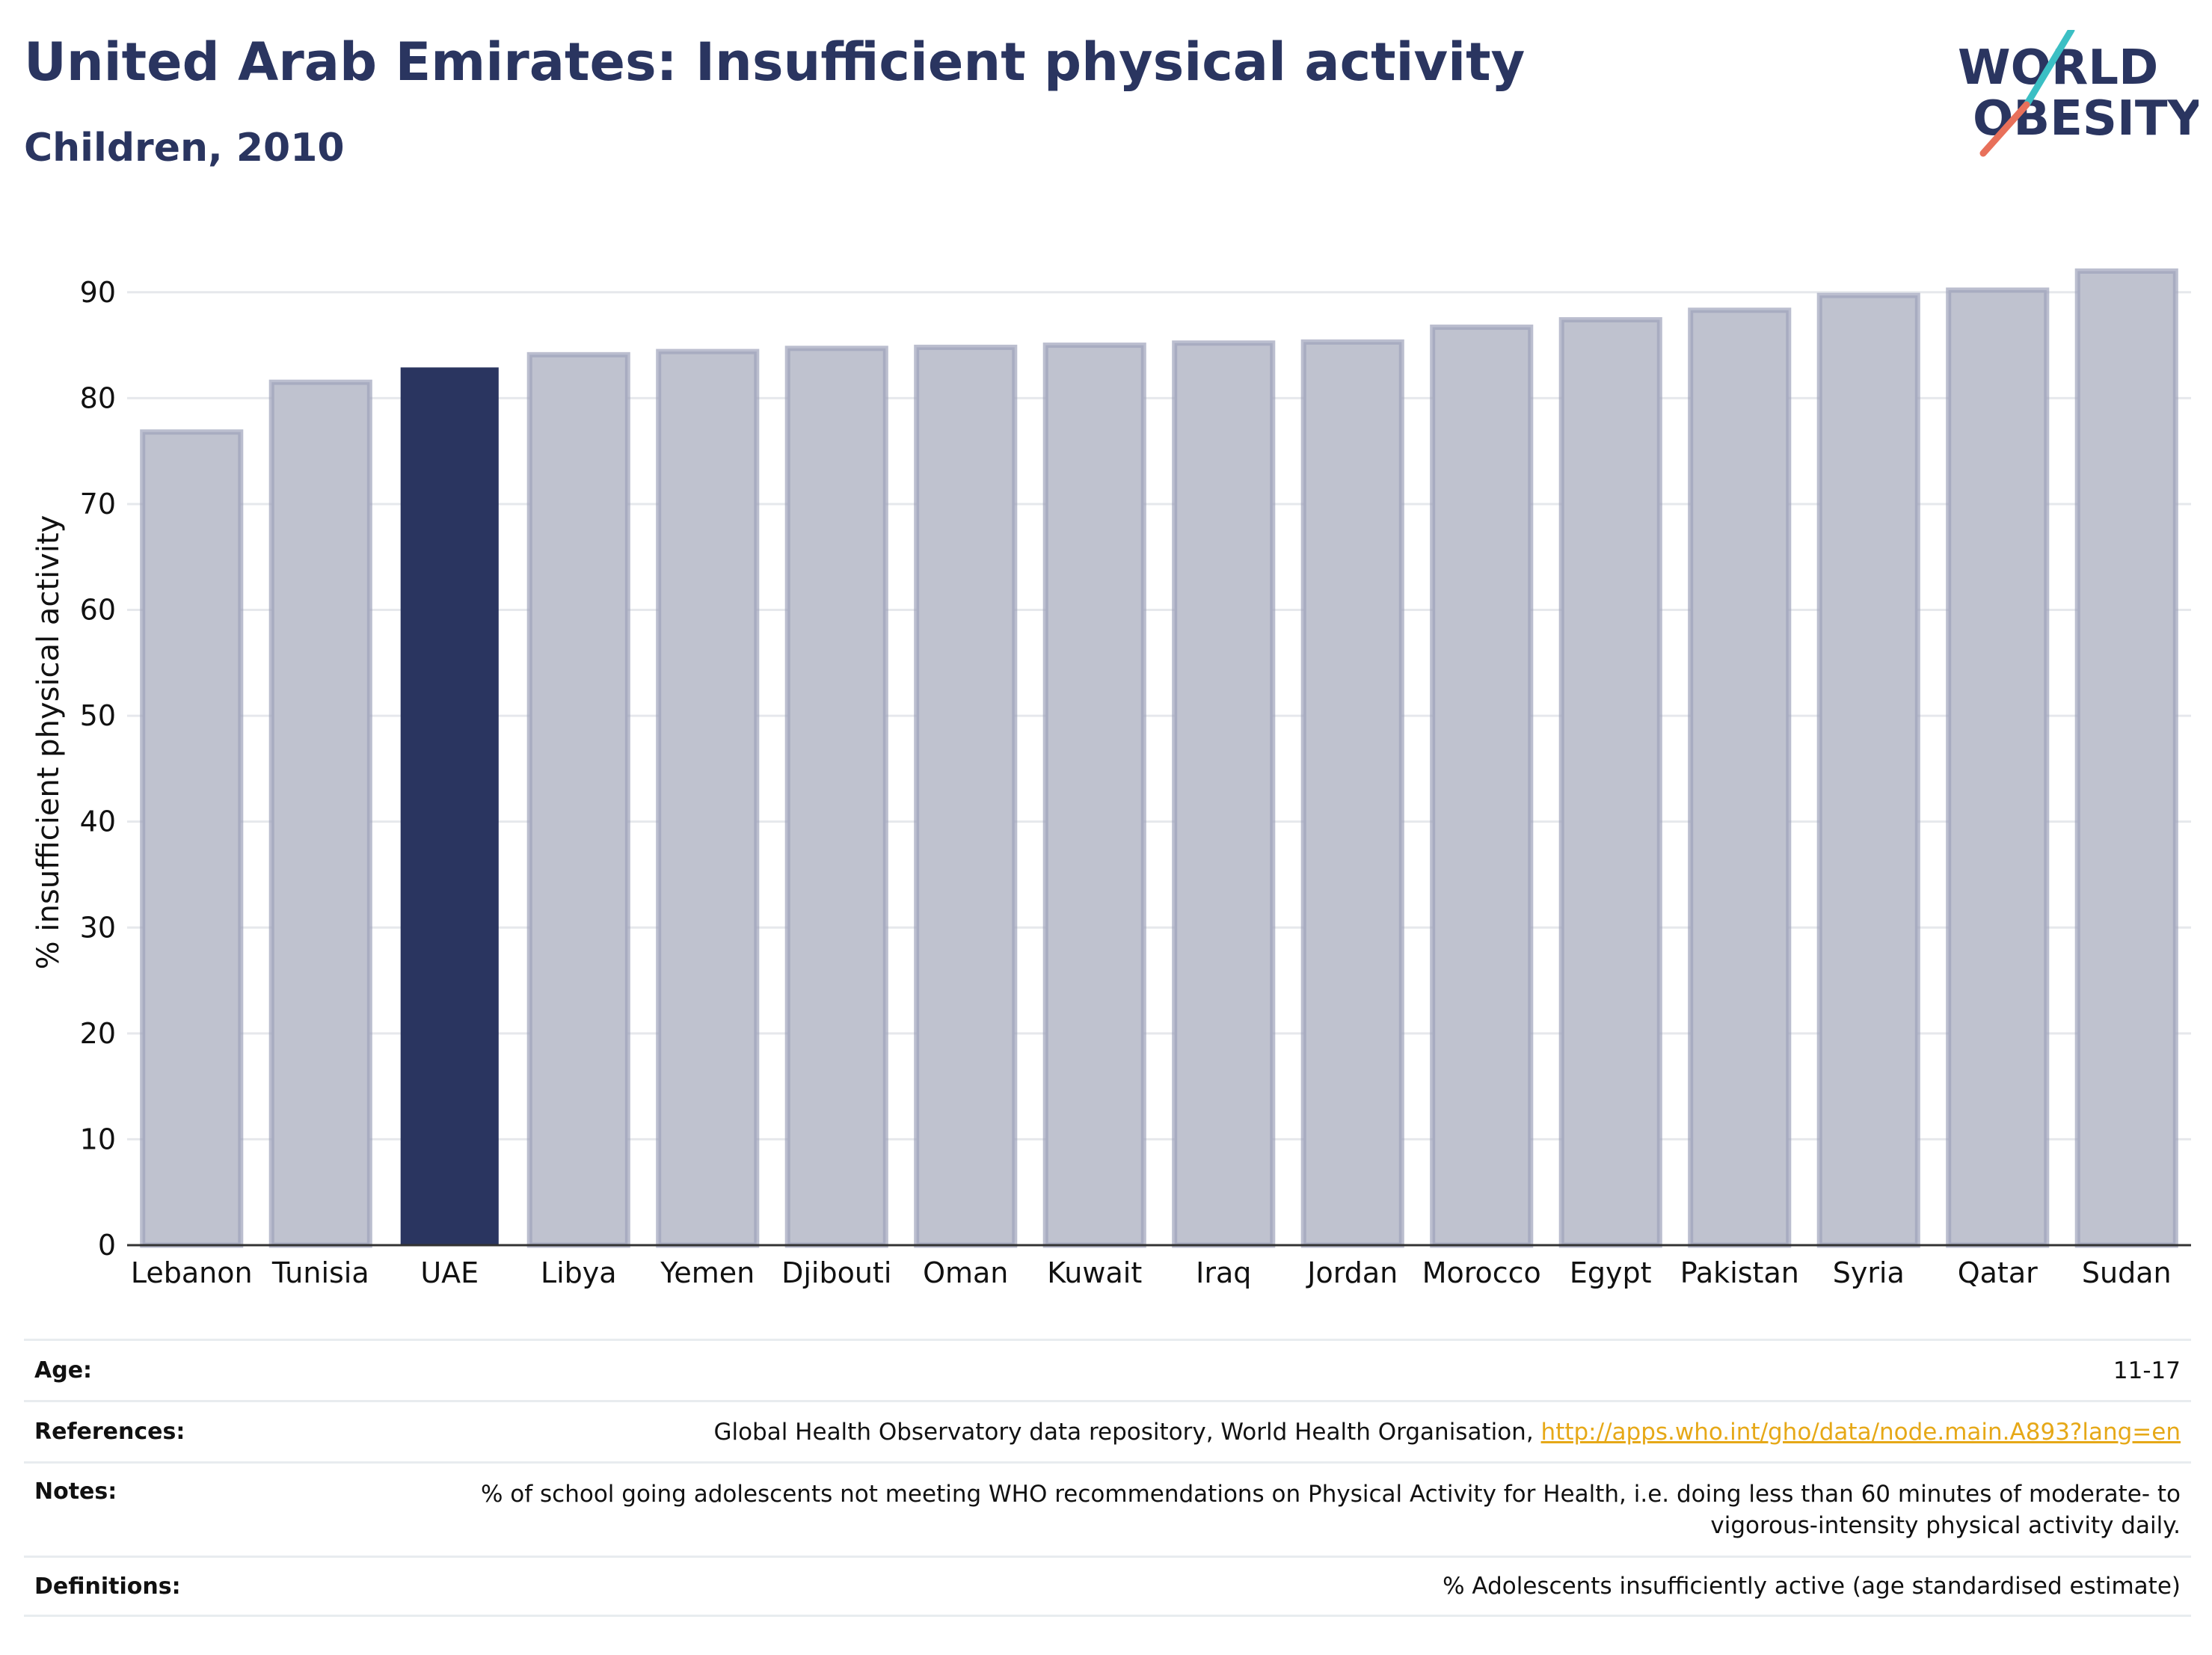  I want to click on x-tick-label: Pakistan, so click(1739, 1272).